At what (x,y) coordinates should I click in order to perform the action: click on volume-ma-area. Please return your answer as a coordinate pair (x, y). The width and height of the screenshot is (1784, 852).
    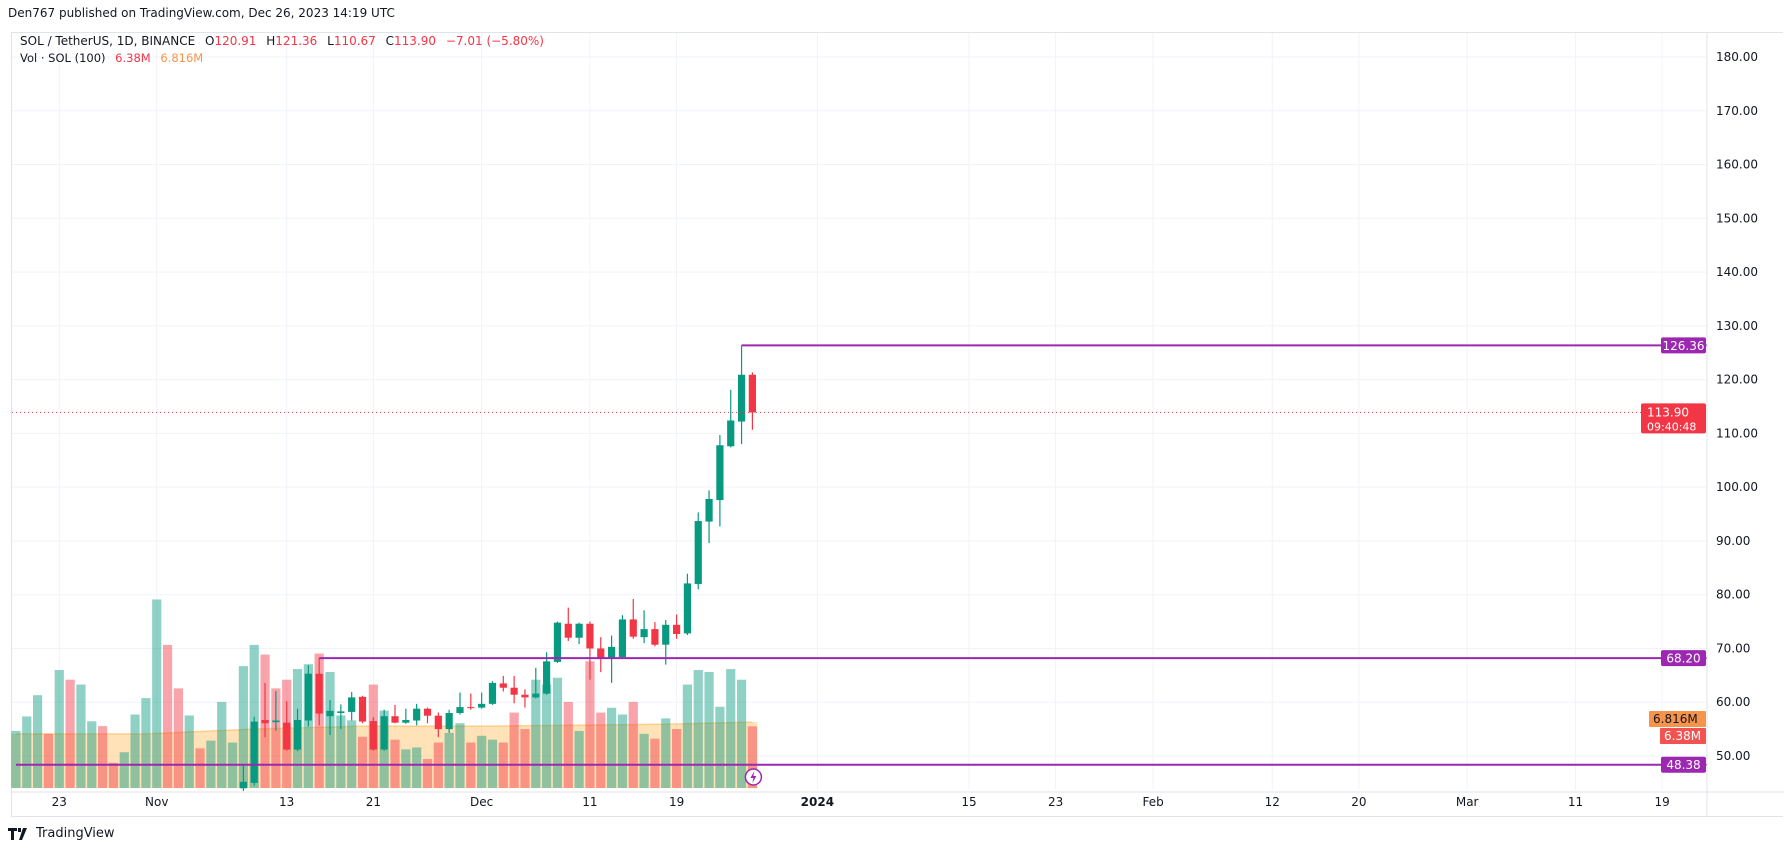
    Looking at the image, I should click on (384, 755).